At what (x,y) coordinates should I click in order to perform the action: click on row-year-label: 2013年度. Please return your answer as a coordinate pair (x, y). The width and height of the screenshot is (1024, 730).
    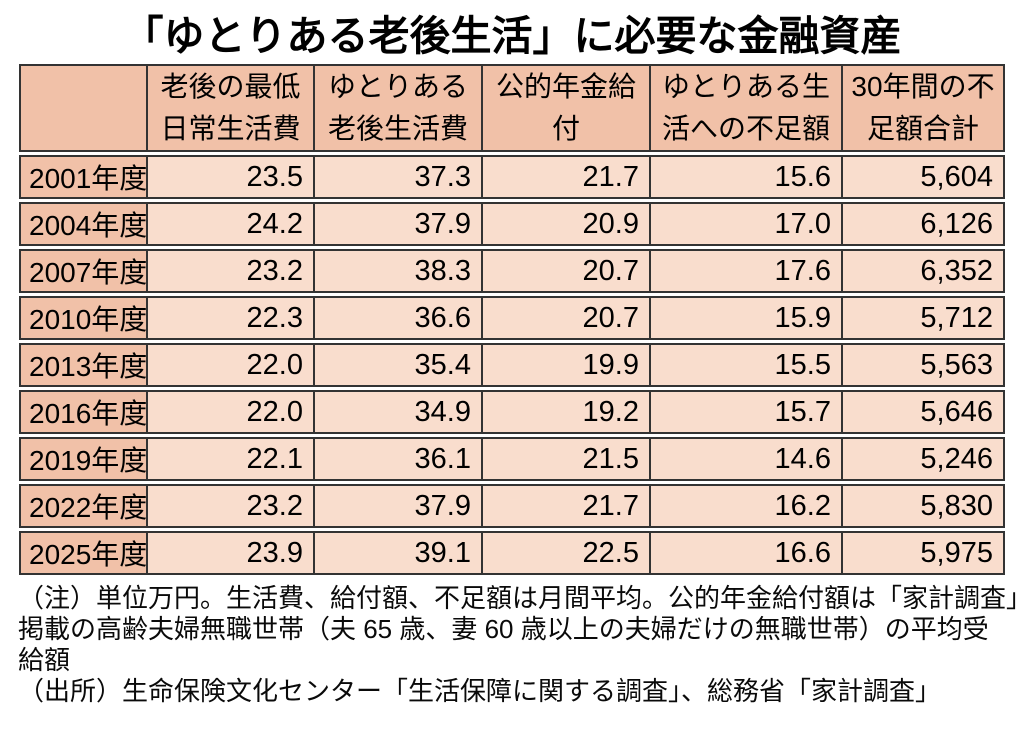
    Looking at the image, I should click on (83, 365).